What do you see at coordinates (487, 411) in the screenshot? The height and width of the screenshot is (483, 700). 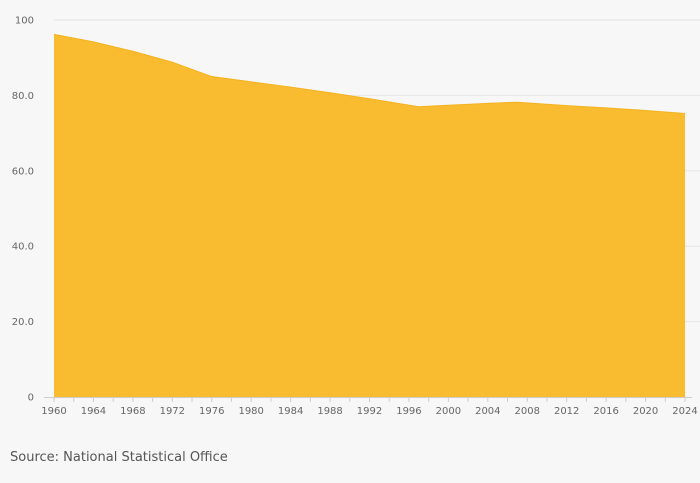 I see `x-tick-label: 2004` at bounding box center [487, 411].